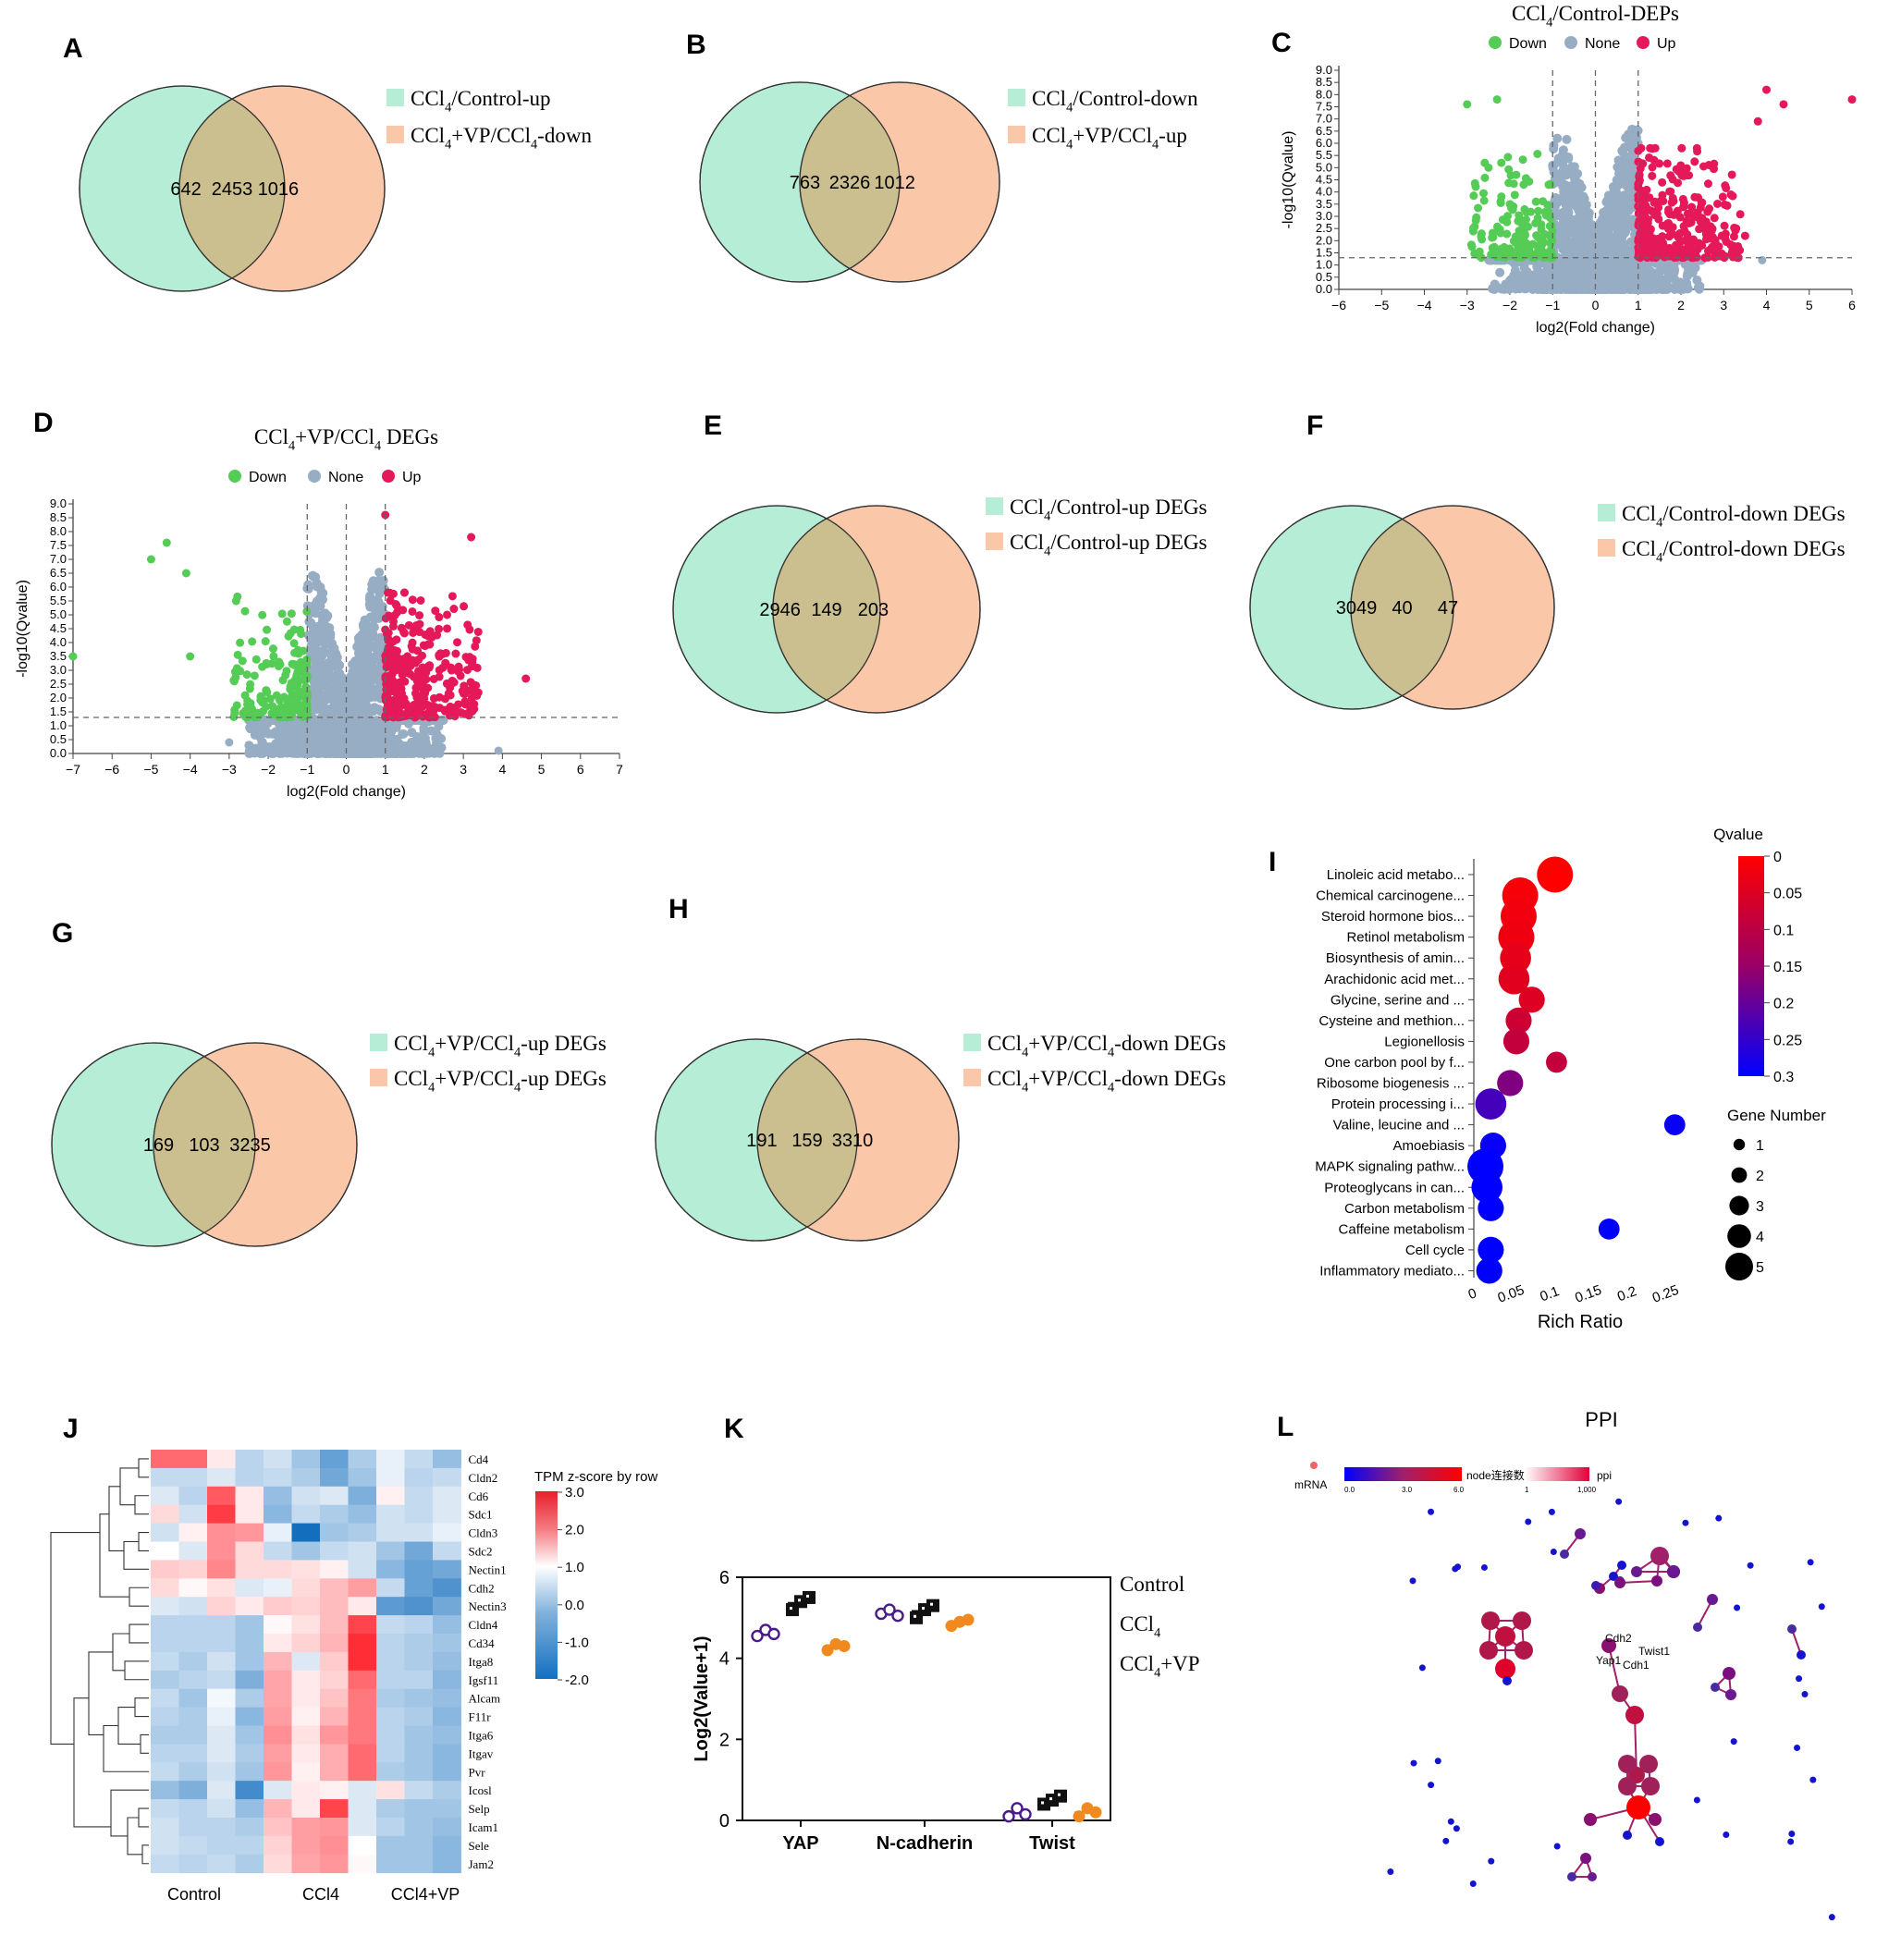  What do you see at coordinates (1324, 107) in the screenshot?
I see `y-tick-label: 7.5` at bounding box center [1324, 107].